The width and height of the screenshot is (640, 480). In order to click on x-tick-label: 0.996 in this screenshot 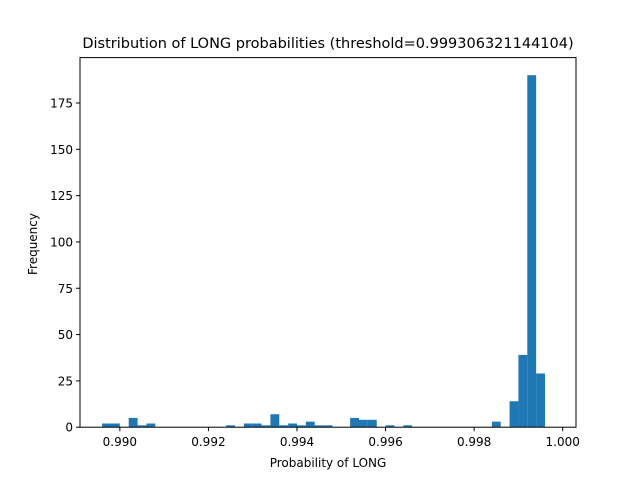, I will do `click(385, 442)`.